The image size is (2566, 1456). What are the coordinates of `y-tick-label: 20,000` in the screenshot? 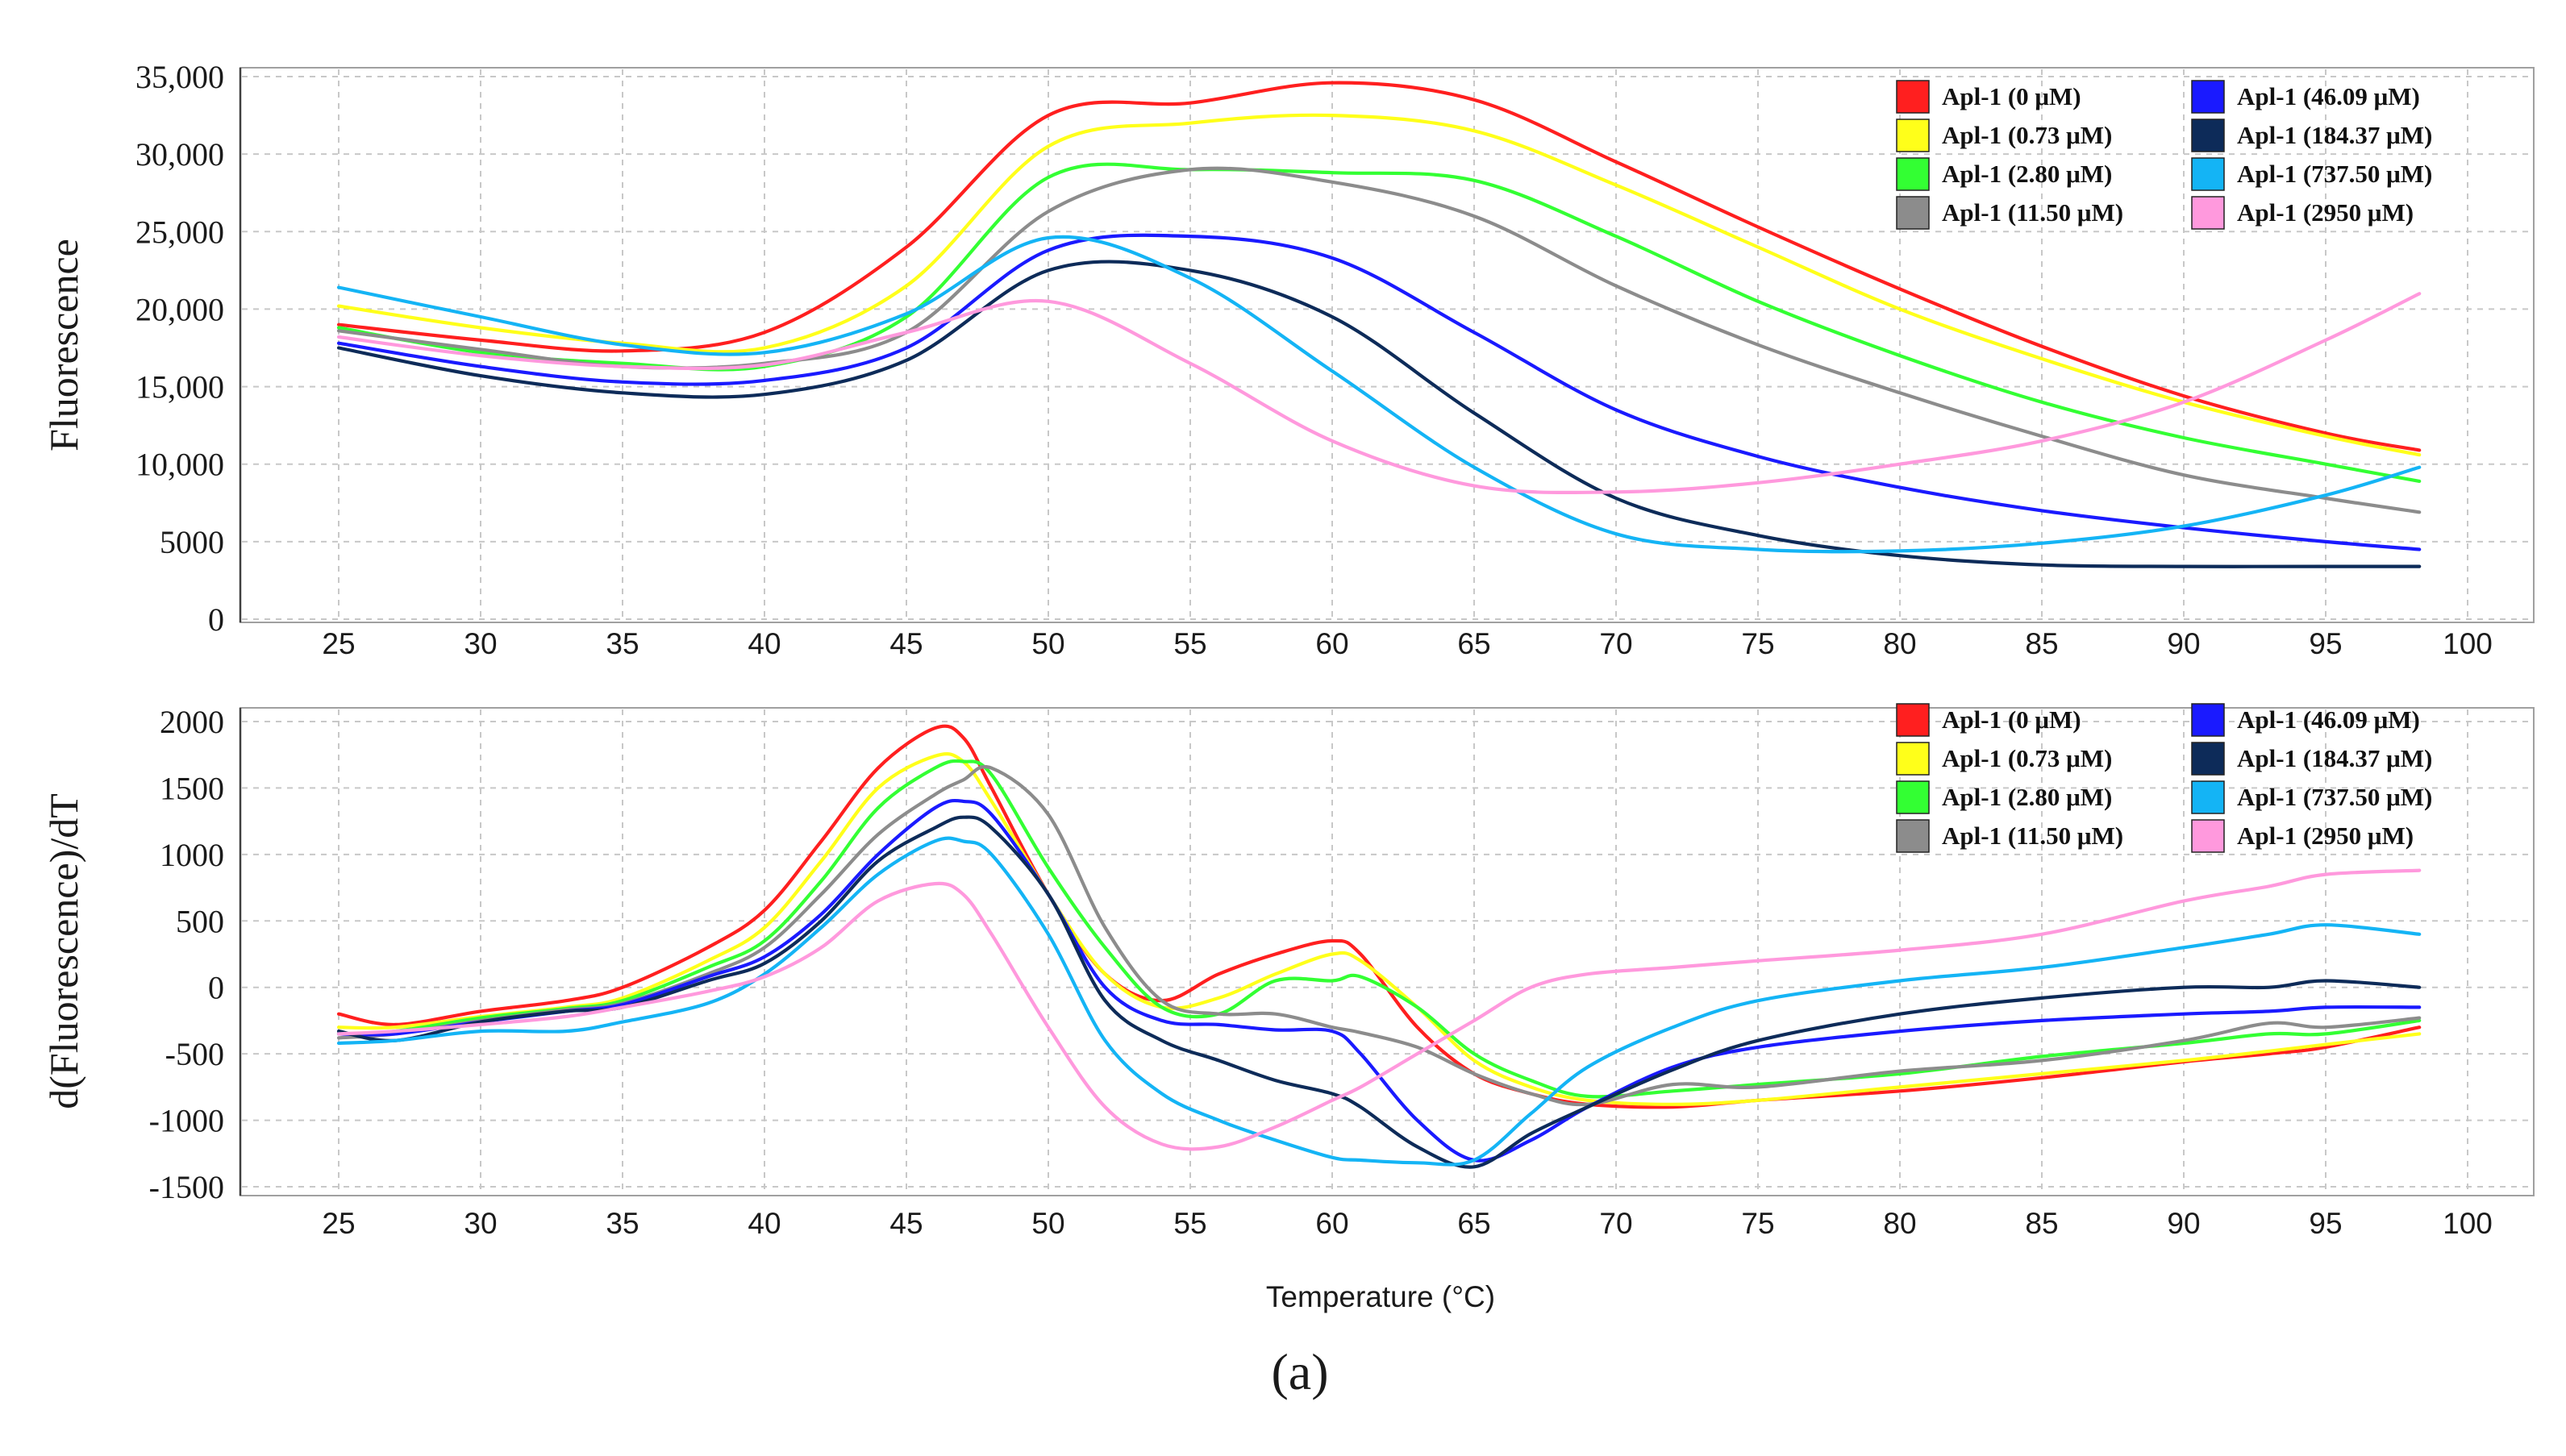 It's located at (179, 309).